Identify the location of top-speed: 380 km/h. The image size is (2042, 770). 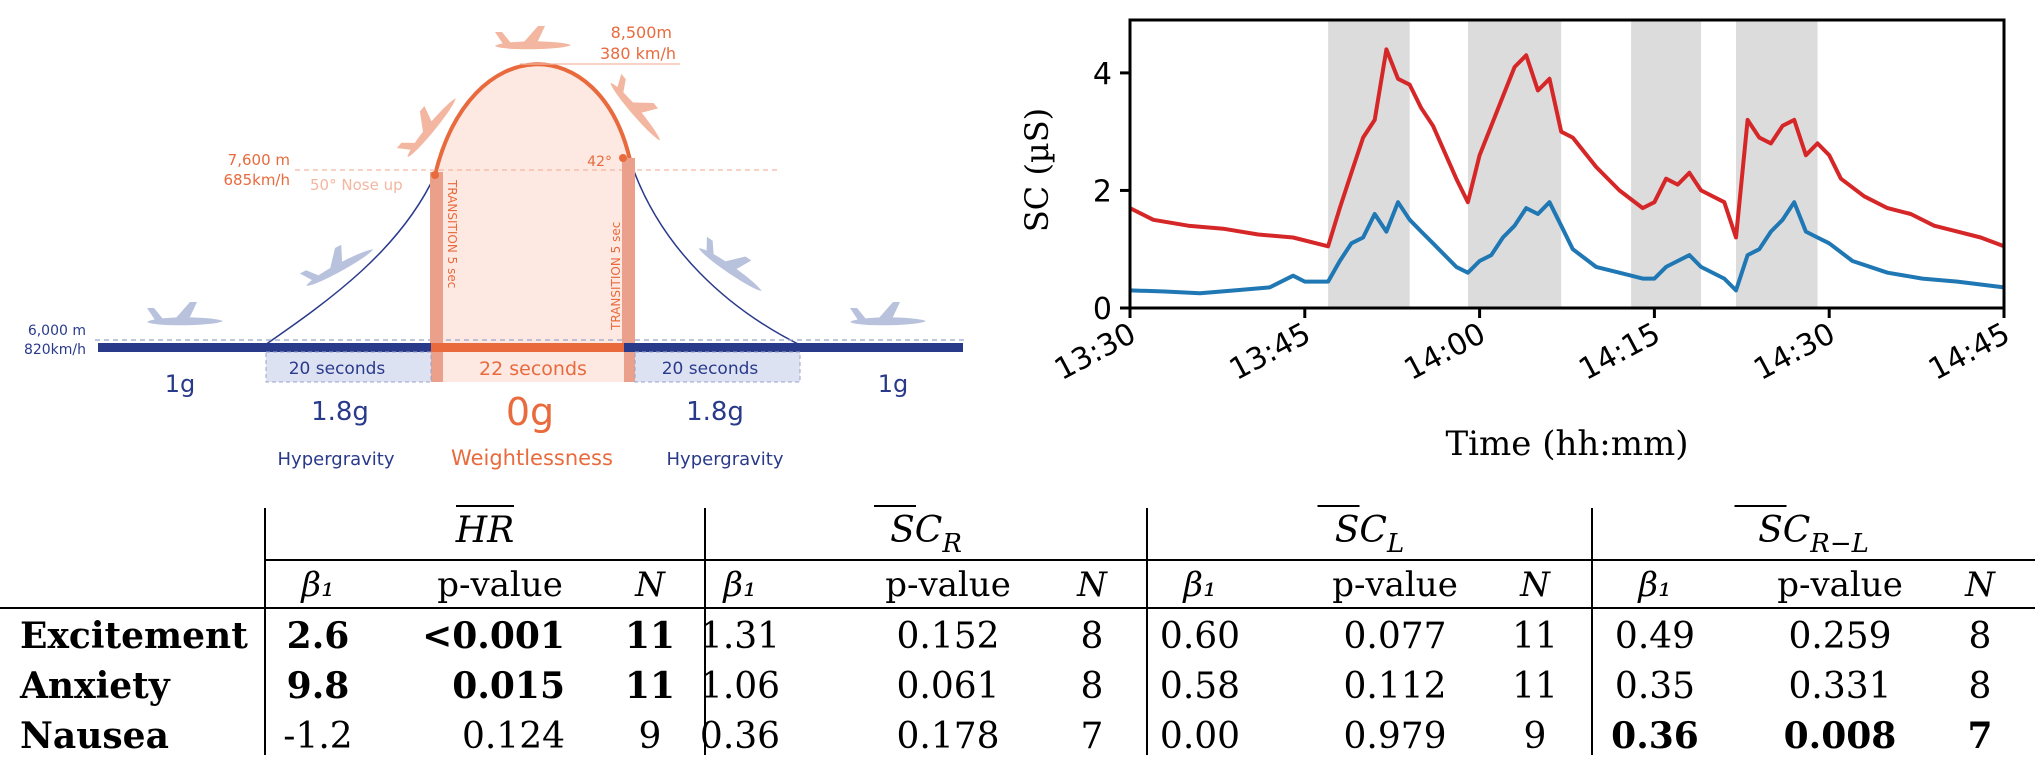
(638, 53).